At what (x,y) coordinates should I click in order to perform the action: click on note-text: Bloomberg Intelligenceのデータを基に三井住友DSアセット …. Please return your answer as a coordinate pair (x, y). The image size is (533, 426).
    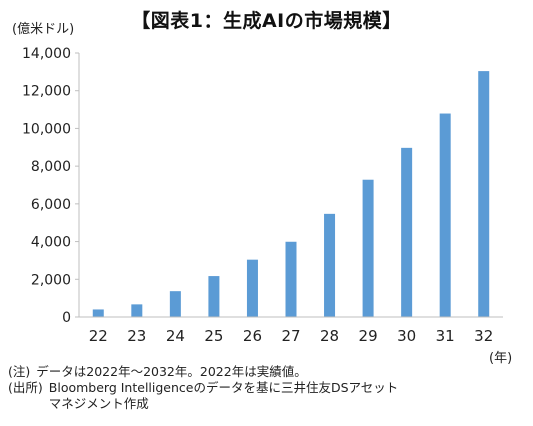
    Looking at the image, I should click on (223, 395).